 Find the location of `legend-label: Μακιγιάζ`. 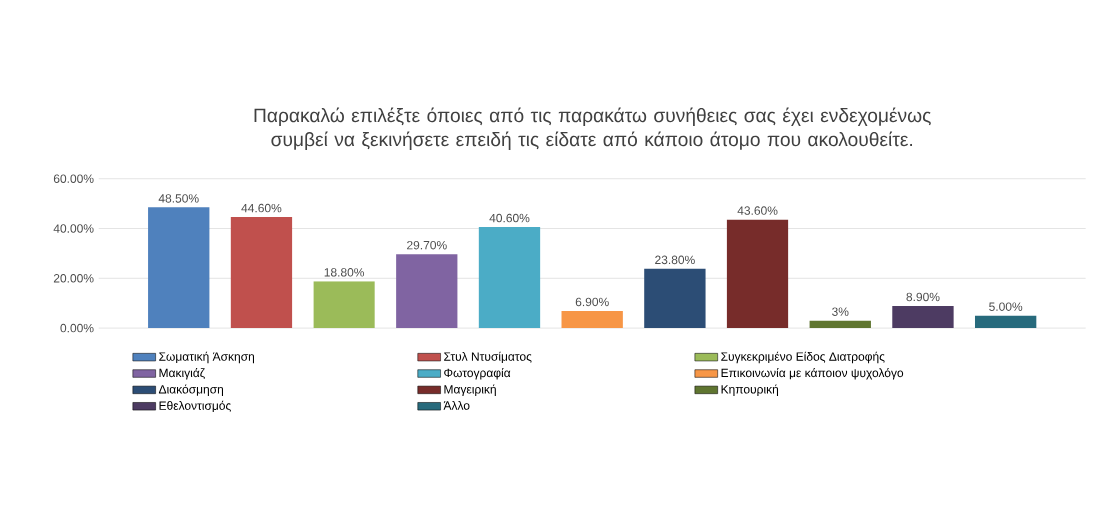

legend-label: Μακιγιάζ is located at coordinates (182, 374).